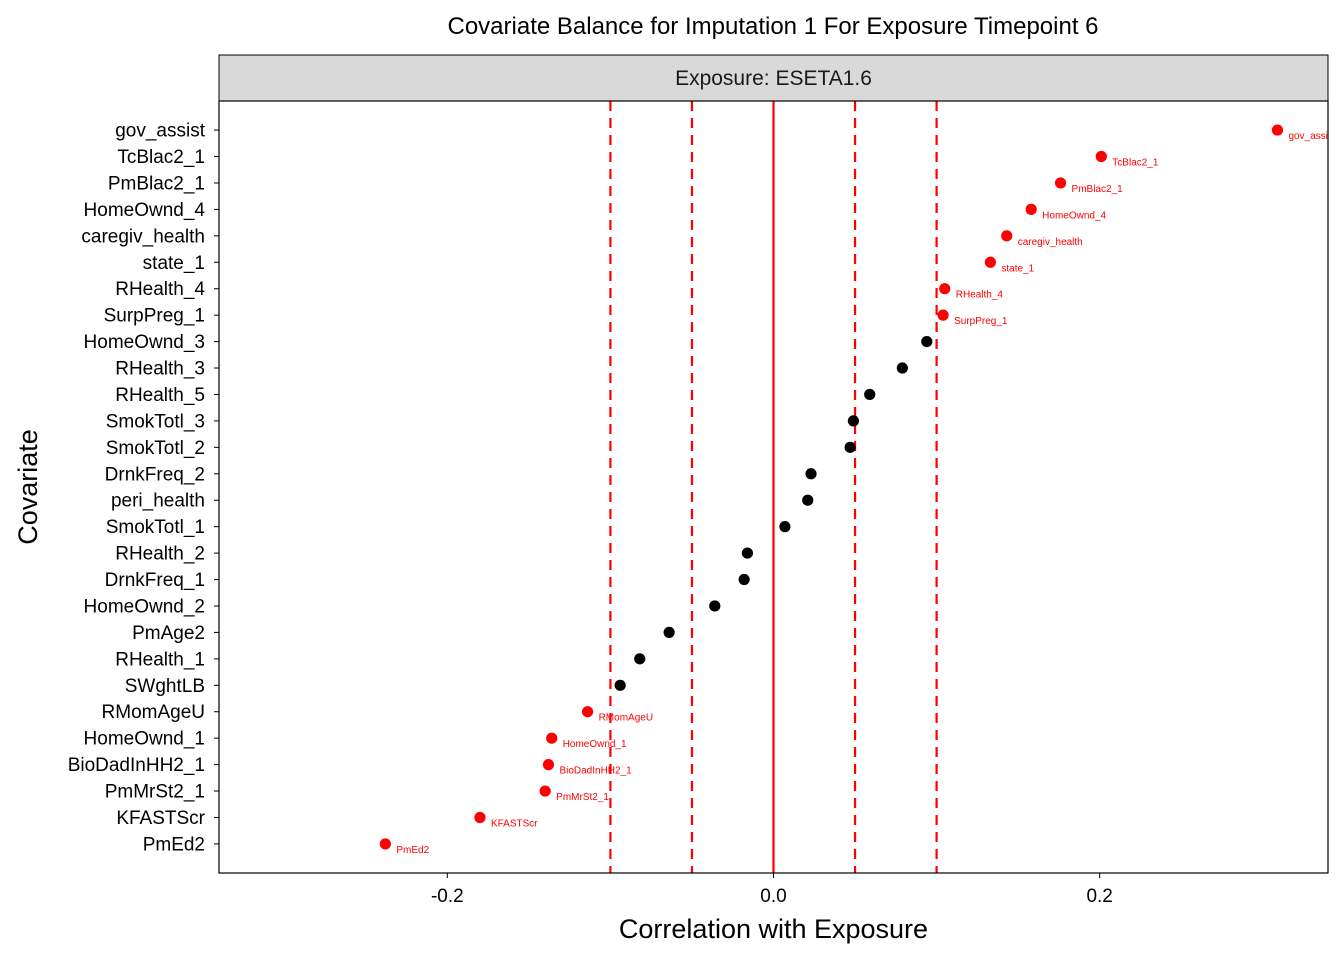  What do you see at coordinates (447, 896) in the screenshot?
I see `x-tick-label: -0.2` at bounding box center [447, 896].